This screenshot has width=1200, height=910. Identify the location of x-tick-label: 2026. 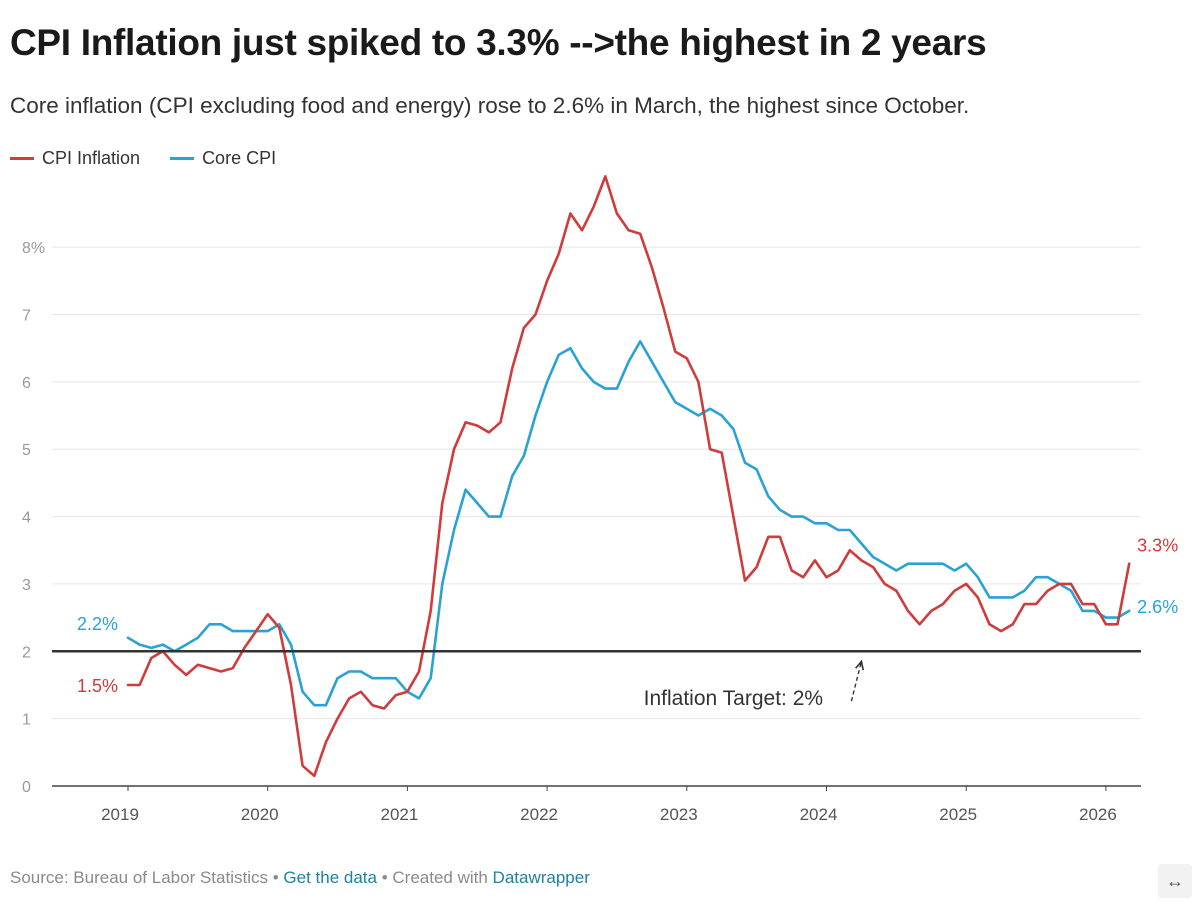
(1098, 814).